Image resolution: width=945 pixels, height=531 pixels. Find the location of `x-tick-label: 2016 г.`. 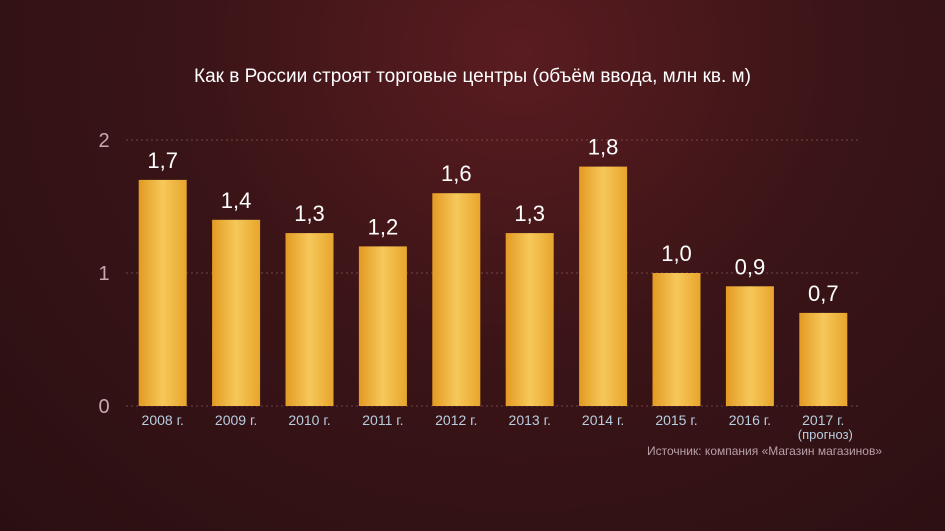

x-tick-label: 2016 г. is located at coordinates (750, 420).